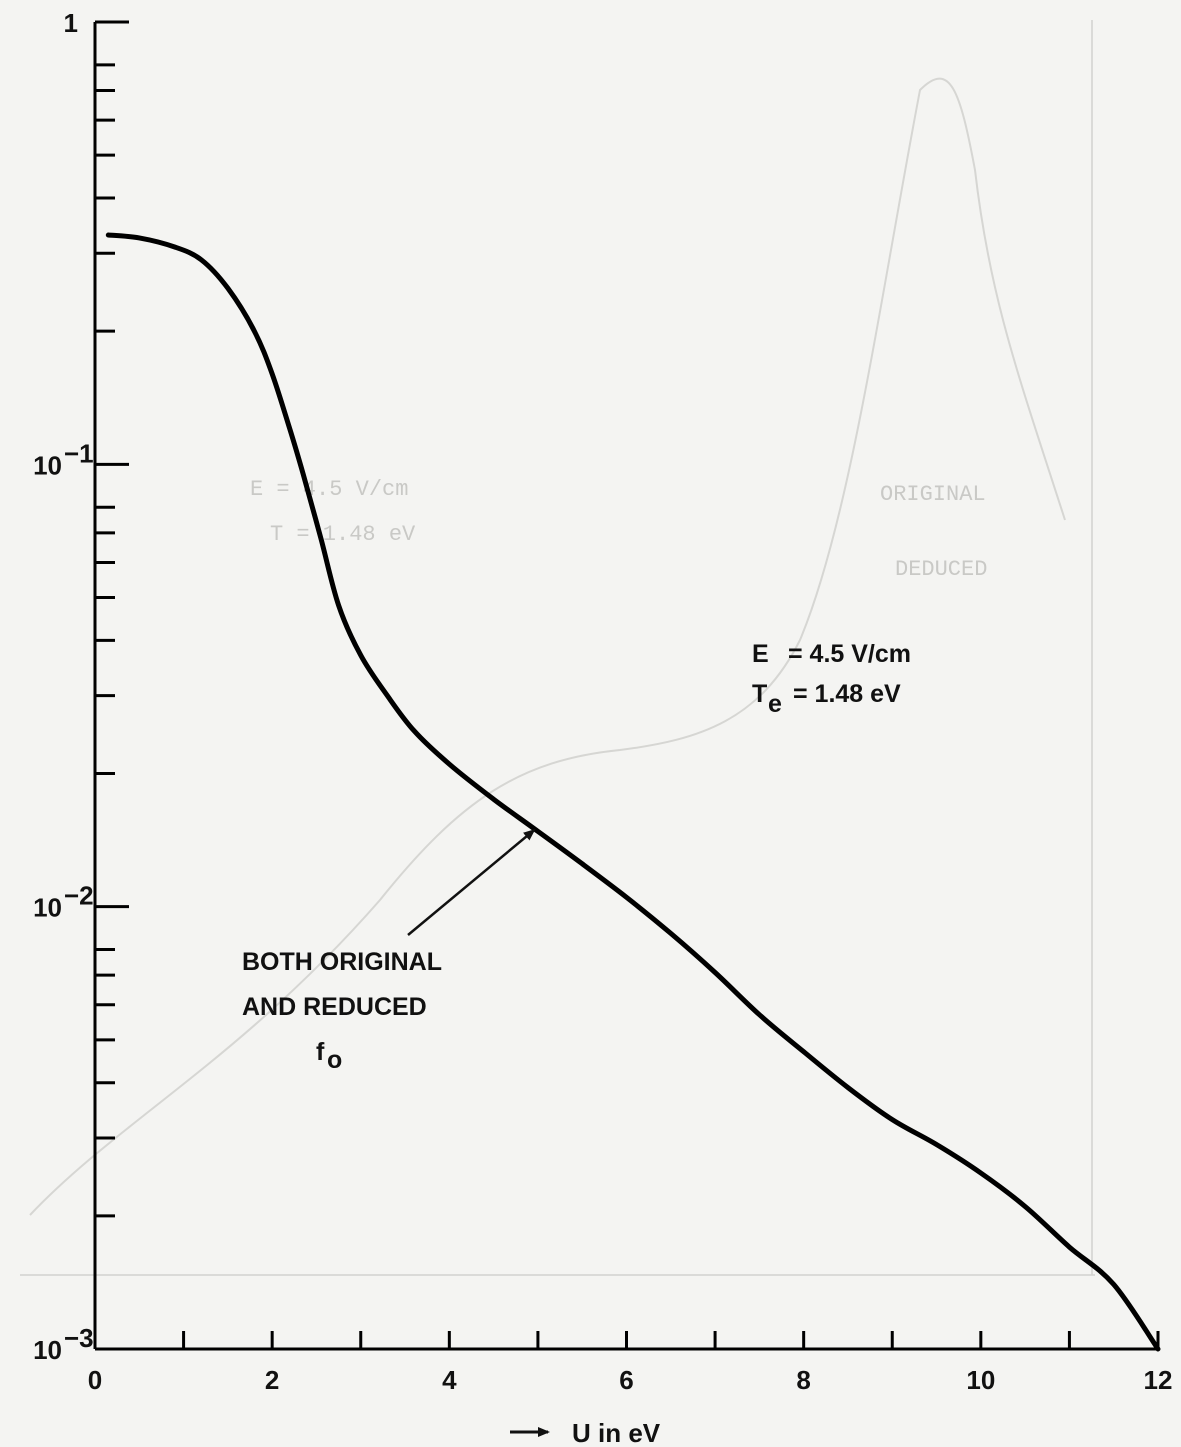  What do you see at coordinates (831, 679) in the screenshot?
I see `parameters-annotation: E = 4.5 V/cm T e = 1.48 eV` at bounding box center [831, 679].